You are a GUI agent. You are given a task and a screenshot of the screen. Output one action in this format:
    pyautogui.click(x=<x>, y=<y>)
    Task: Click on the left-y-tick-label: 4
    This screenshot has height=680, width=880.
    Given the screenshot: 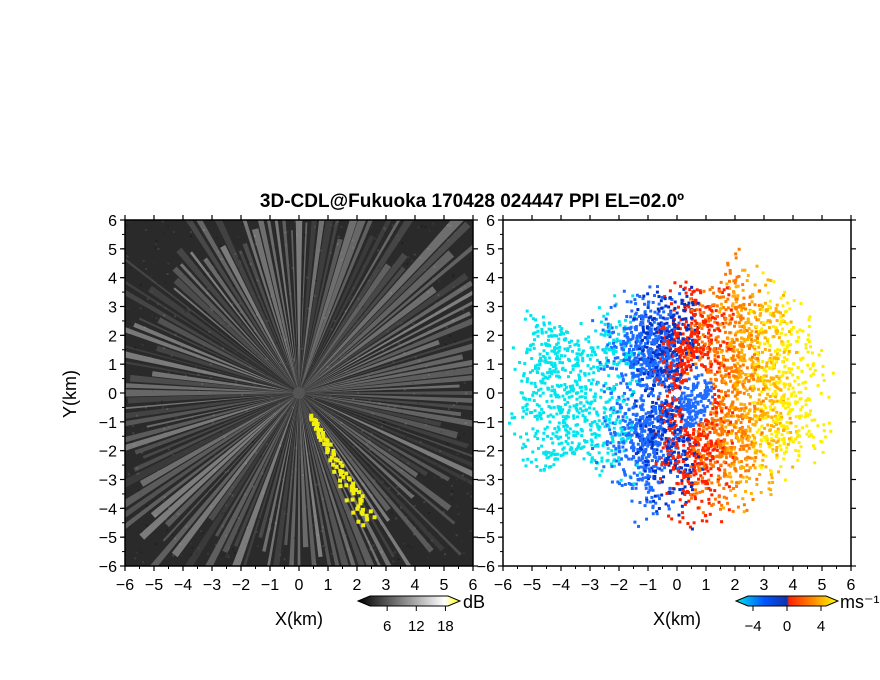 What is the action you would take?
    pyautogui.click(x=112, y=279)
    